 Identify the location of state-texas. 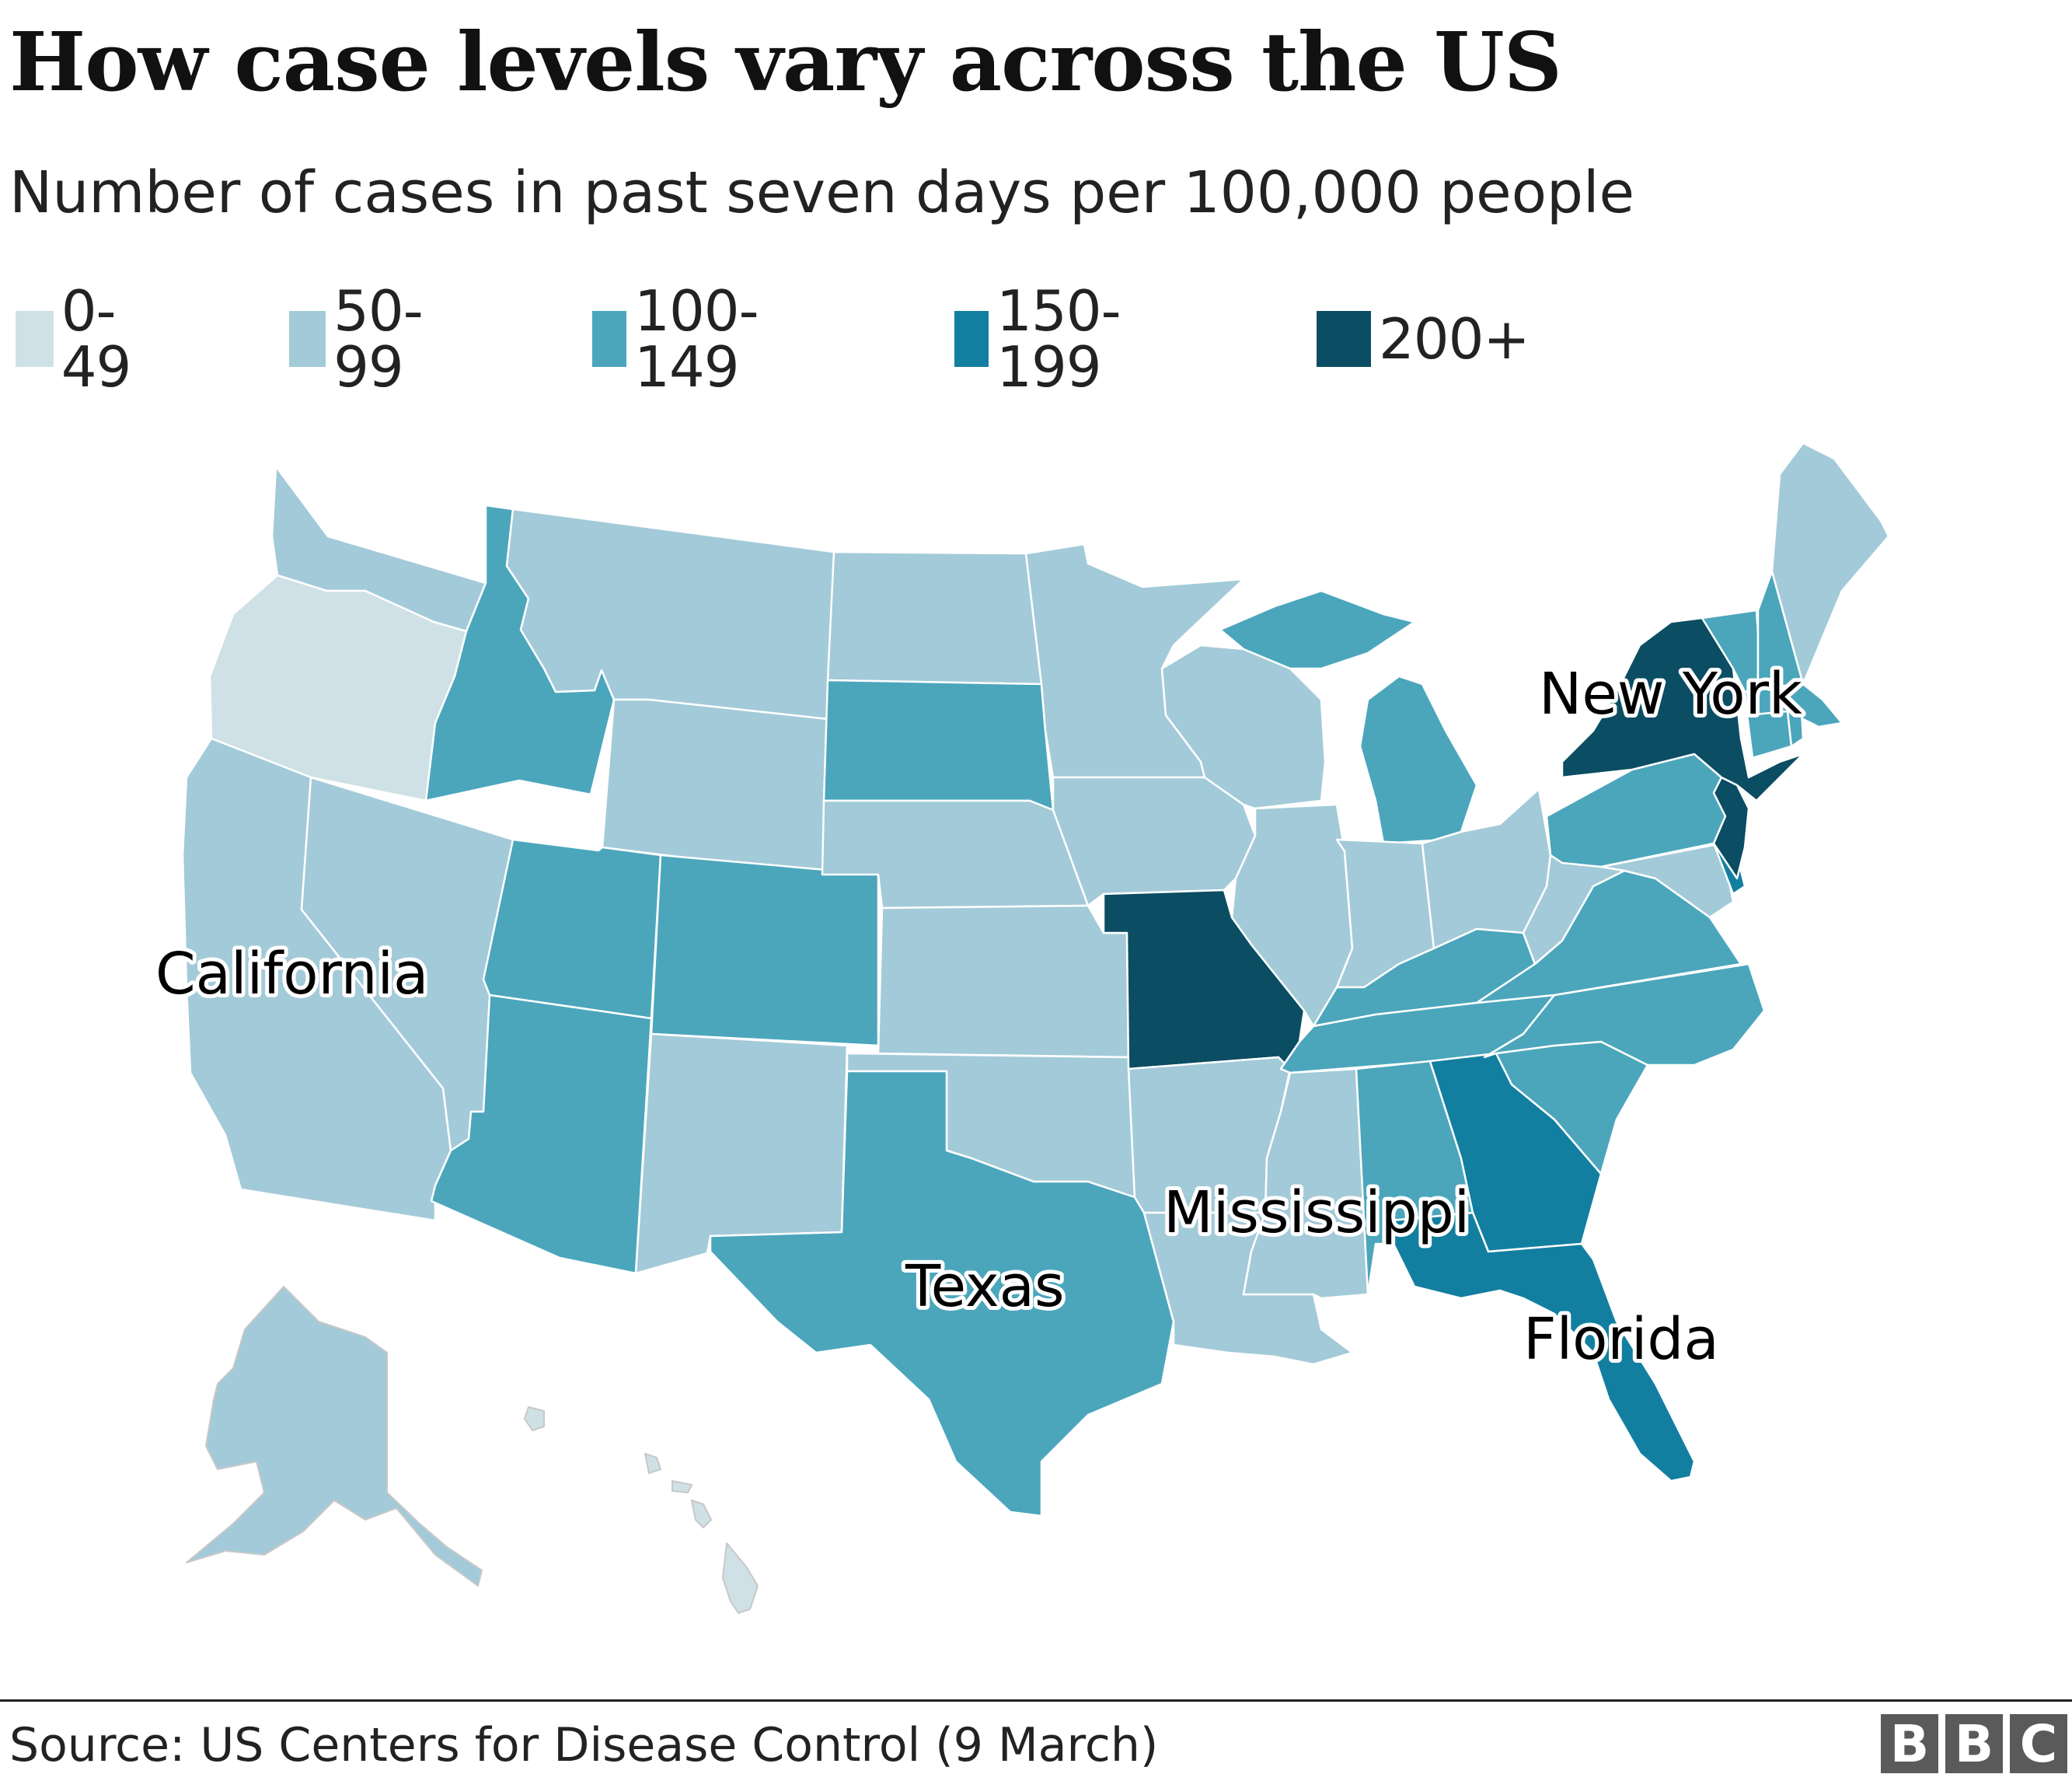
(942, 1293).